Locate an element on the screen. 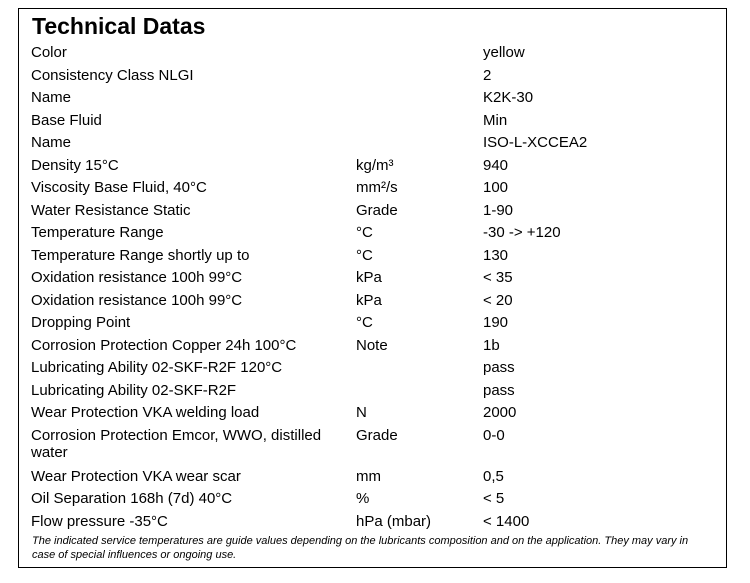 The width and height of the screenshot is (750, 583). table-row: Oxidation resistance 100h 99°C kPa < 35 is located at coordinates (376, 278).